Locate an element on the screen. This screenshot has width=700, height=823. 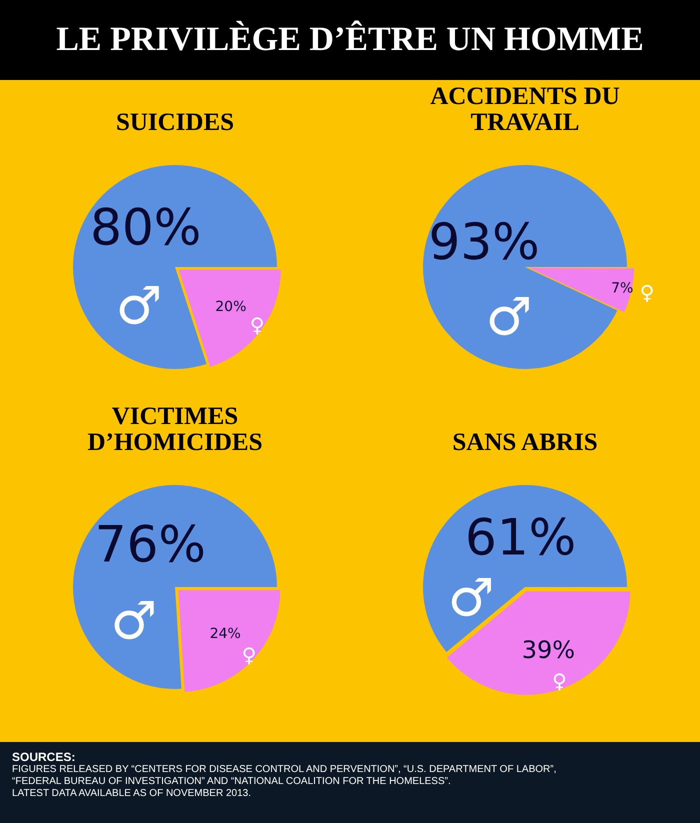
chart-title: SANS ABRIS is located at coordinates (525, 442).